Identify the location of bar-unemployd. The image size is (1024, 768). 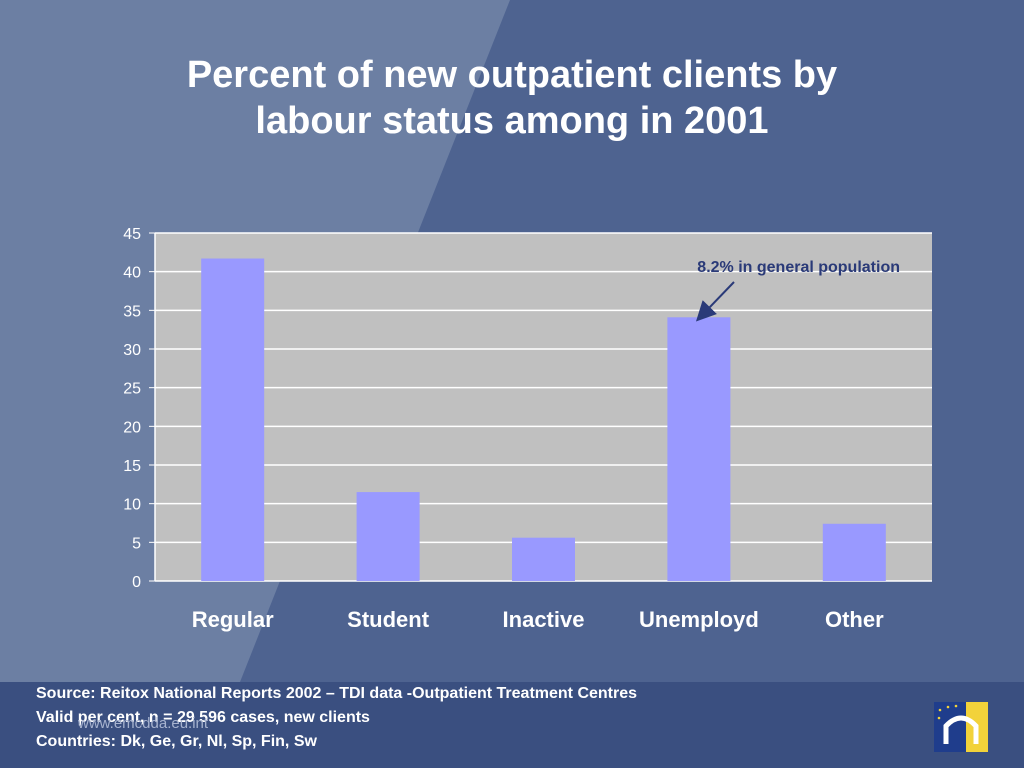
(699, 449).